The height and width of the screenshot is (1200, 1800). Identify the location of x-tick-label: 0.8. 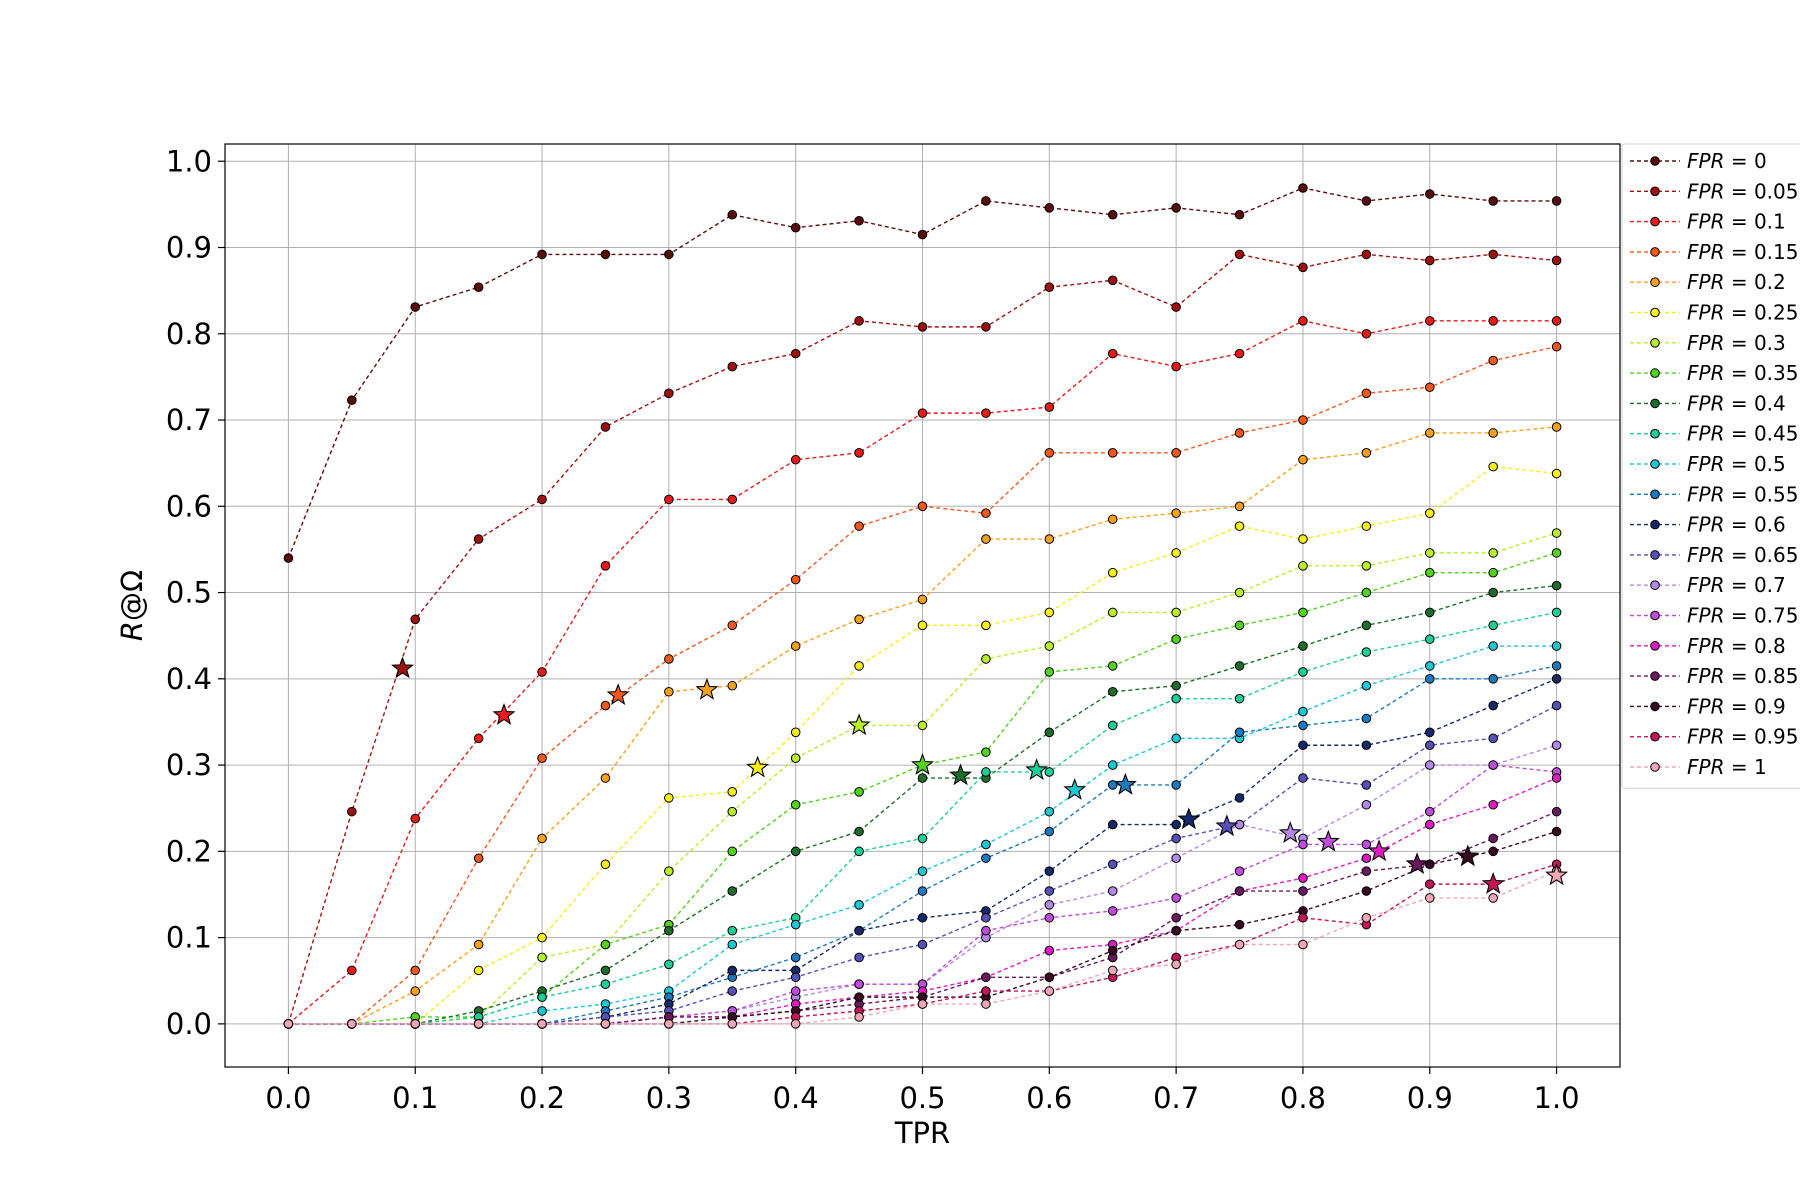
(1303, 1098).